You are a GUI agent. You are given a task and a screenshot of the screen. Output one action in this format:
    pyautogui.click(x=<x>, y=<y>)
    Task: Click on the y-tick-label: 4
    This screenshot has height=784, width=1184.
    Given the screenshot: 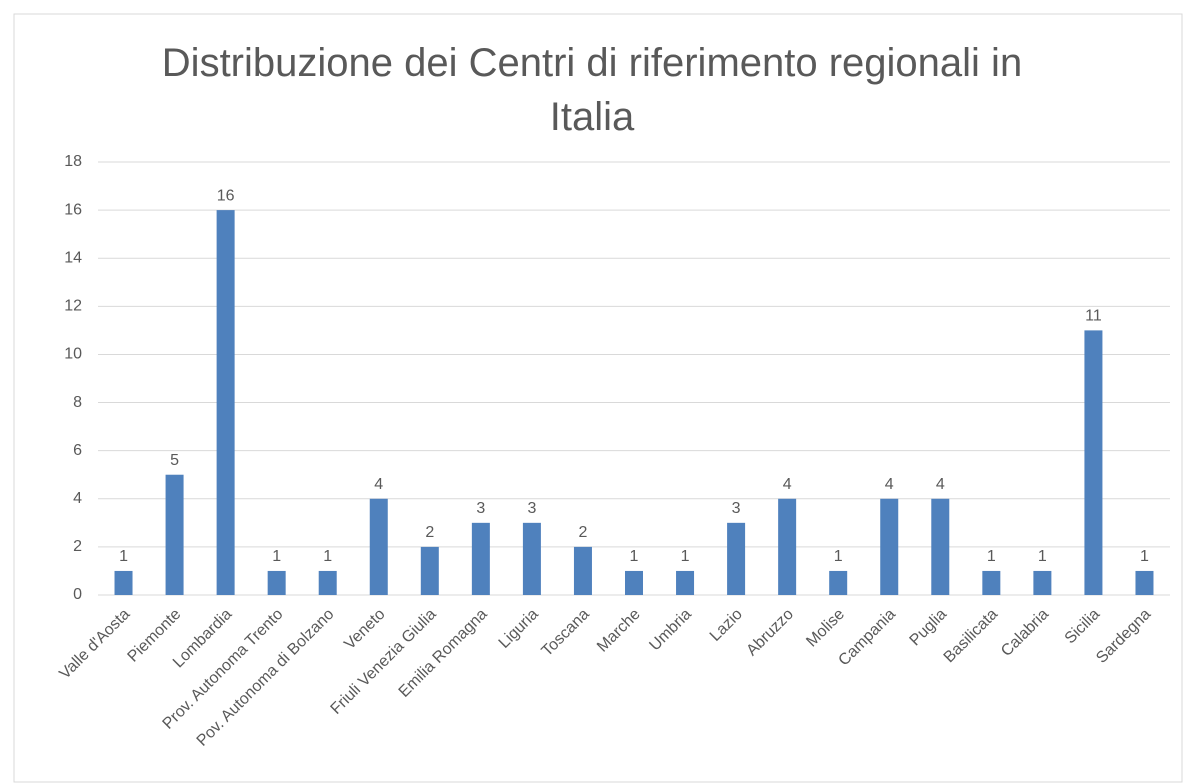 What is the action you would take?
    pyautogui.click(x=77, y=498)
    